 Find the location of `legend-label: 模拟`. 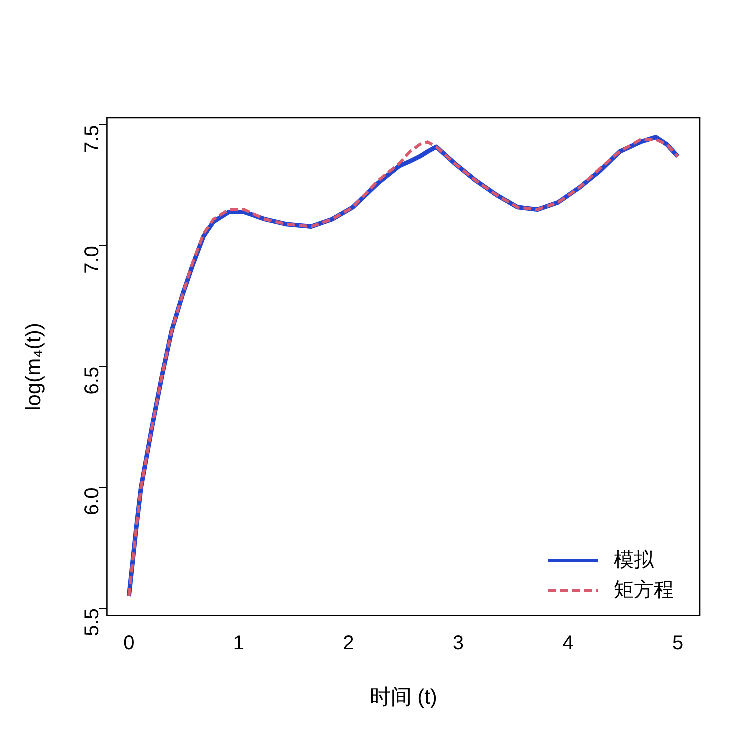

legend-label: 模拟 is located at coordinates (634, 560).